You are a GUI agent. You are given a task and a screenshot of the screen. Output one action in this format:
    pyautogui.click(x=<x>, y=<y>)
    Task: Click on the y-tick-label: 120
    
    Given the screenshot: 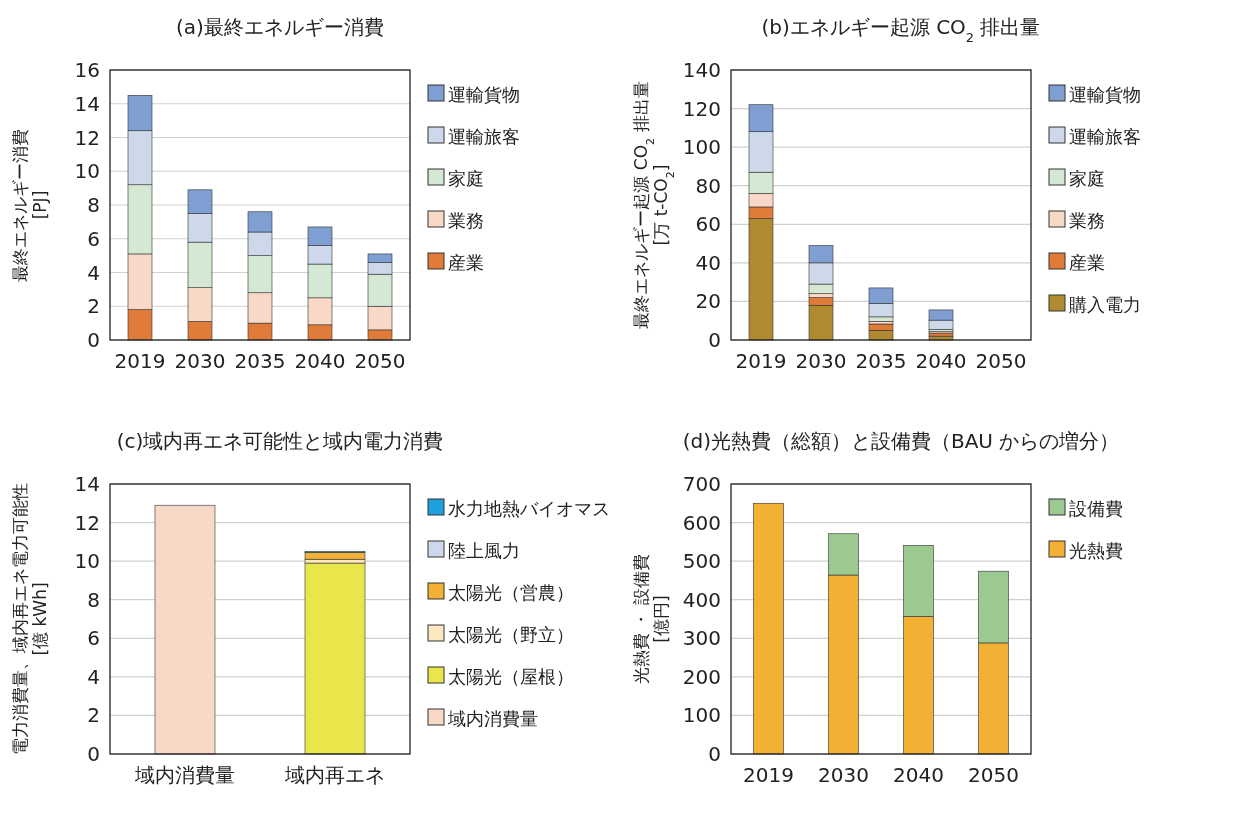 What is the action you would take?
    pyautogui.click(x=701, y=108)
    